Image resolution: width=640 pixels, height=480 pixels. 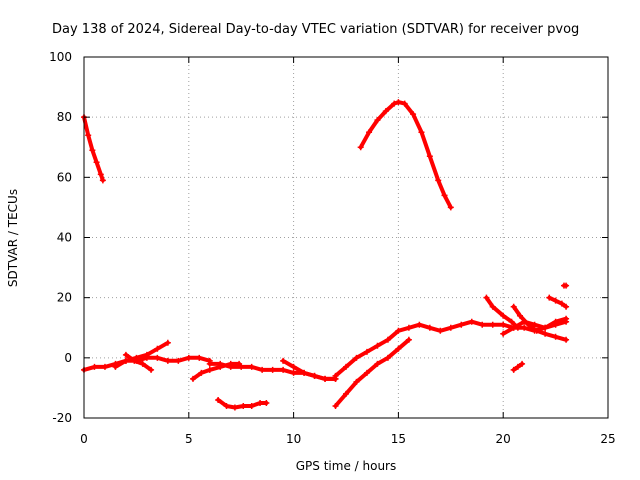 I want to click on x-axis-label: GPS time / hours, so click(x=346, y=466).